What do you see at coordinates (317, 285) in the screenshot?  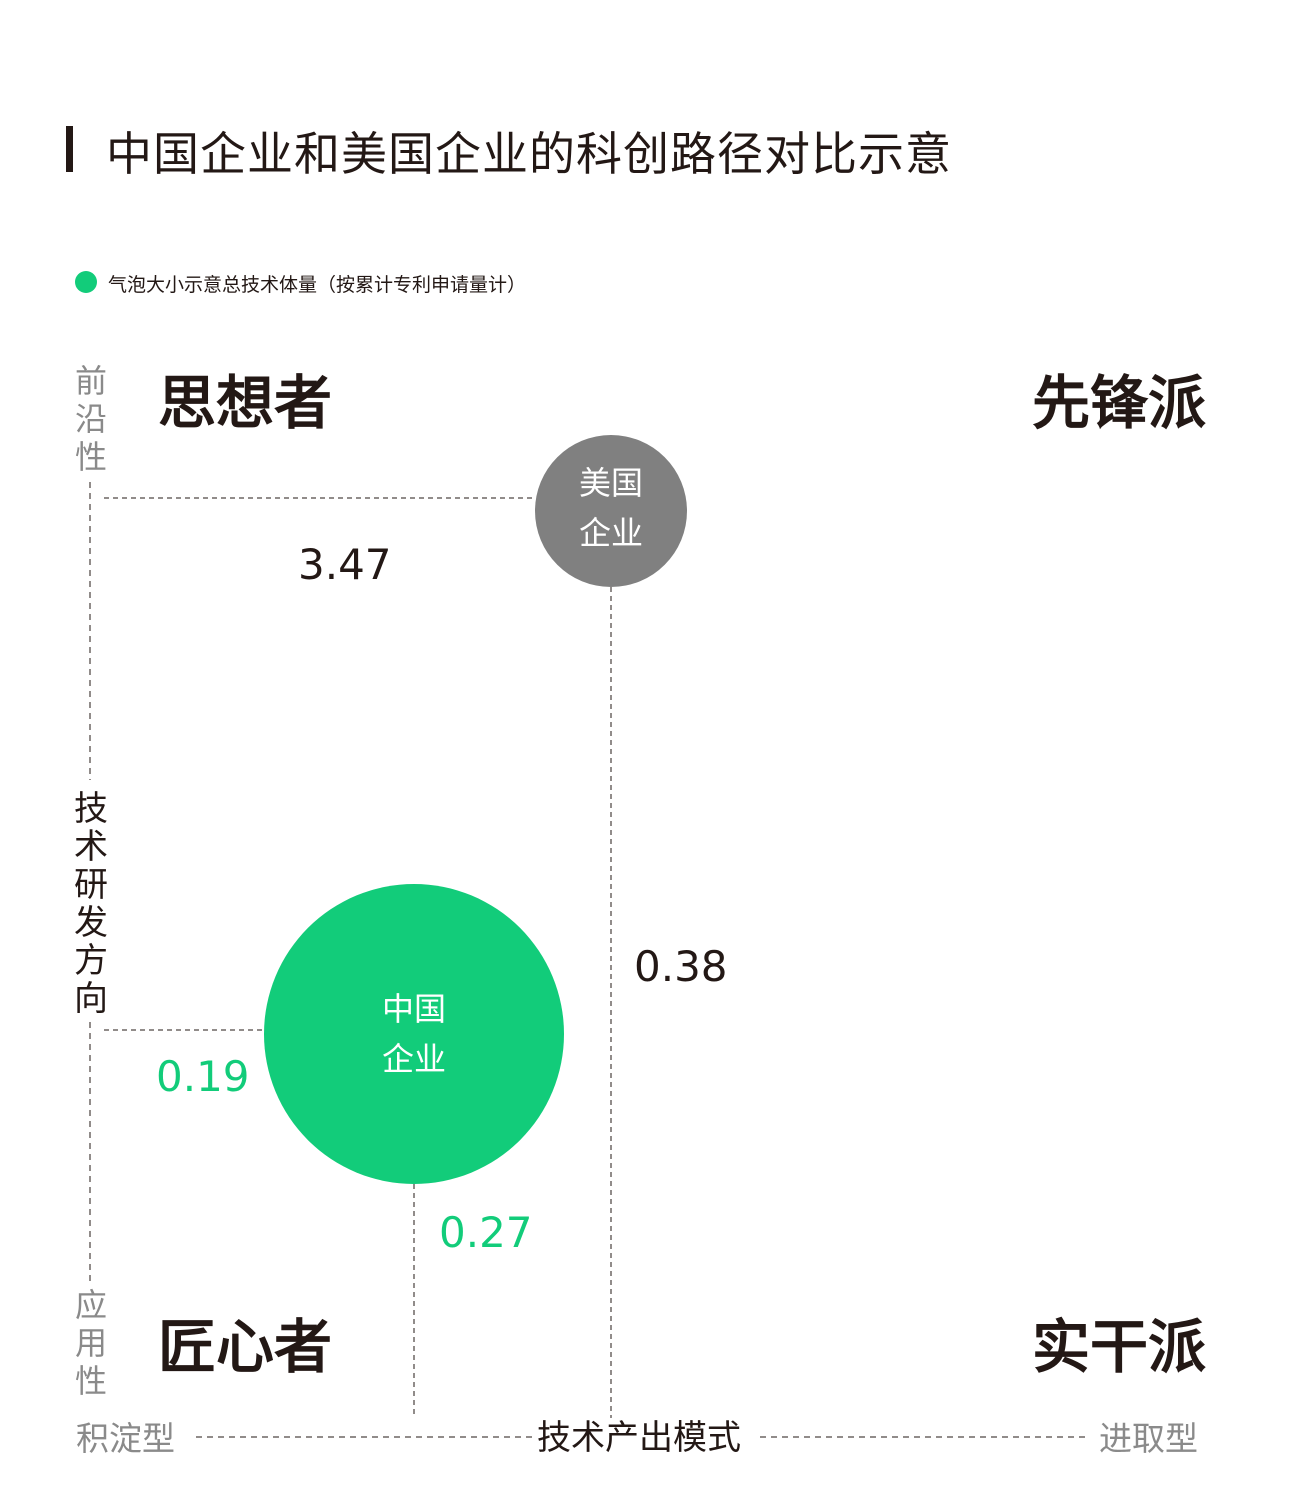 I see `legend-text: 气泡大小示意总技术体量（按累计专利申请量计）` at bounding box center [317, 285].